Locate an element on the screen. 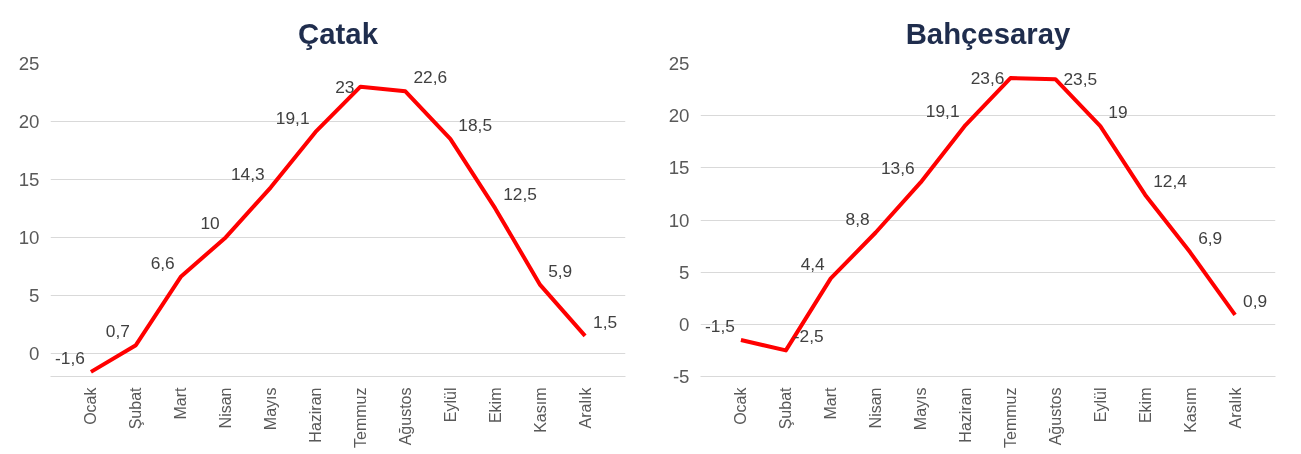 The image size is (1301, 454). data-label: 23 is located at coordinates (345, 86).